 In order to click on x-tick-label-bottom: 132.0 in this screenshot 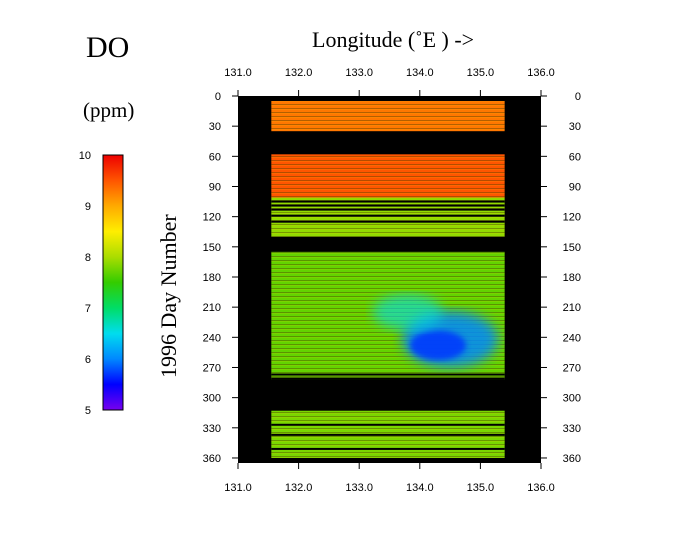, I will do `click(299, 488)`.